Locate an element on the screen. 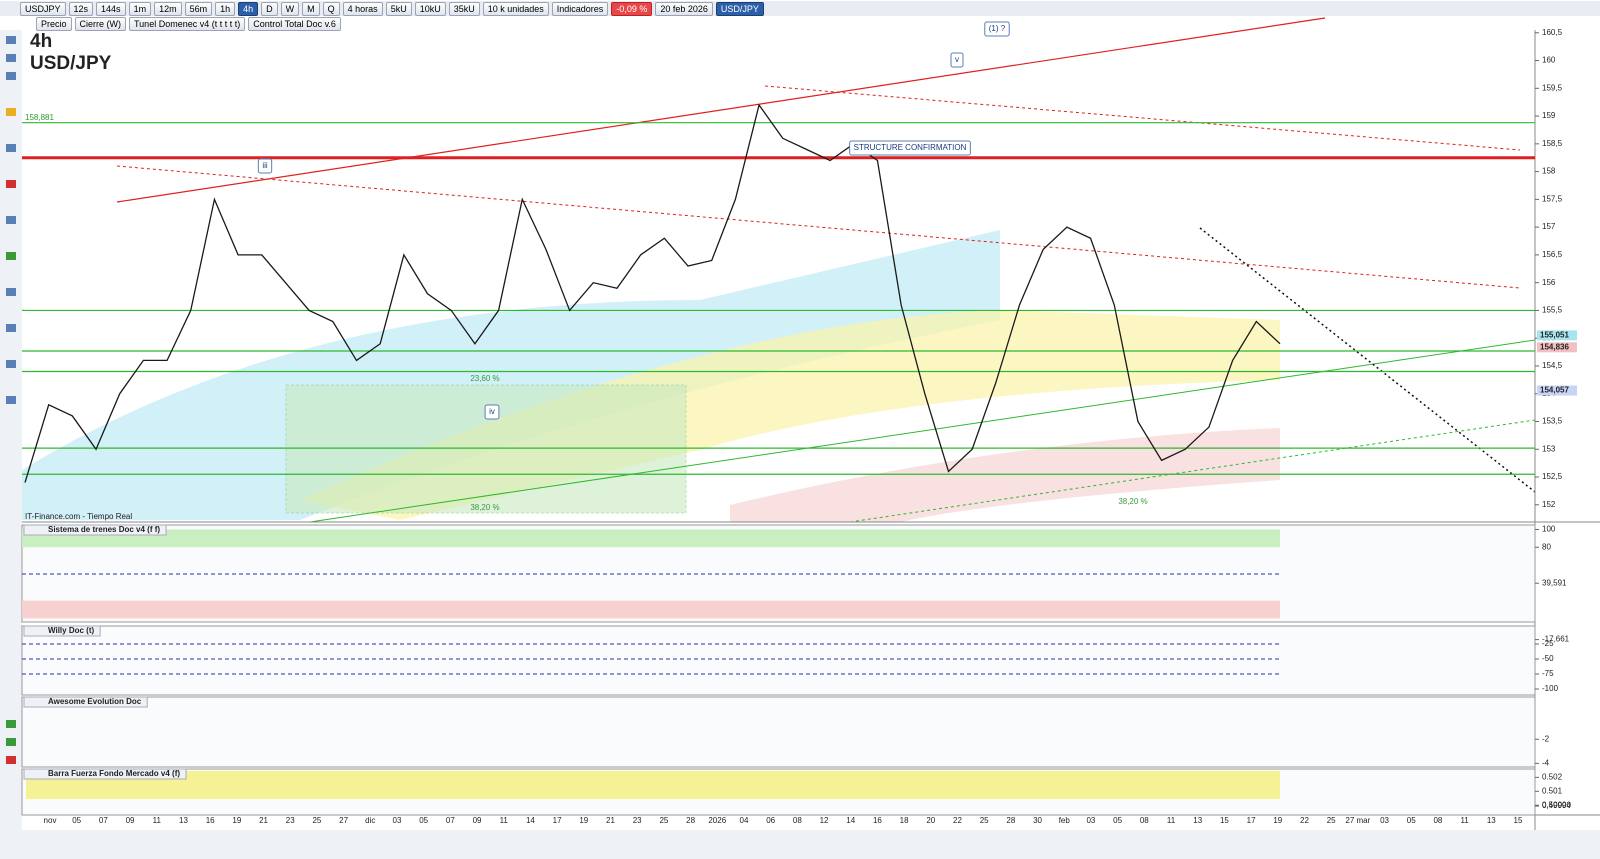  x-tick-label: 16 is located at coordinates (877, 820).